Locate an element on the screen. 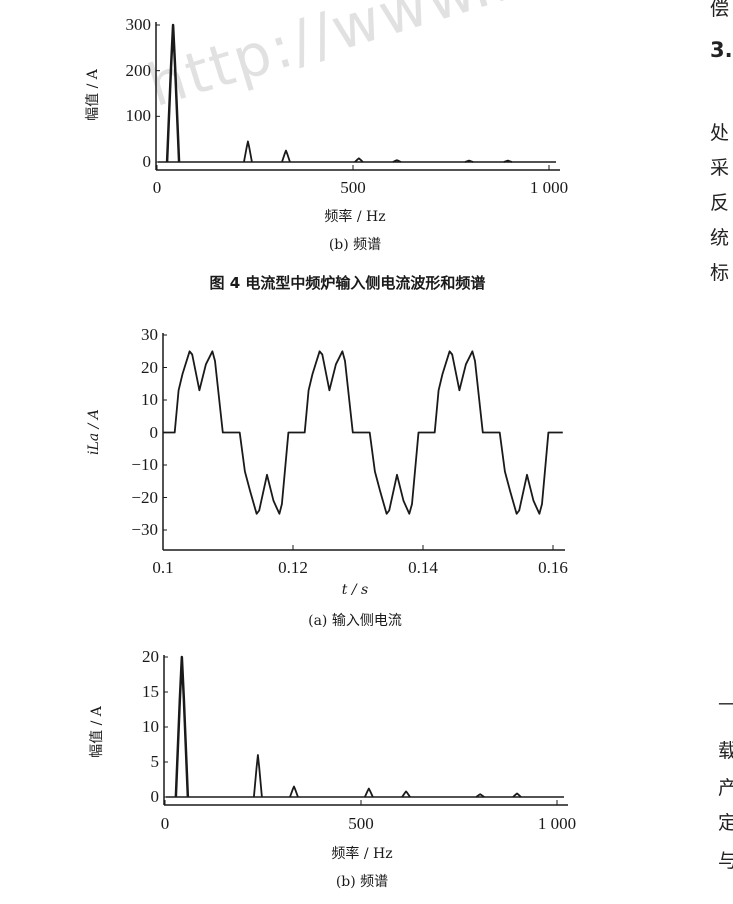  text-fragment: 采 is located at coordinates (720, 168).